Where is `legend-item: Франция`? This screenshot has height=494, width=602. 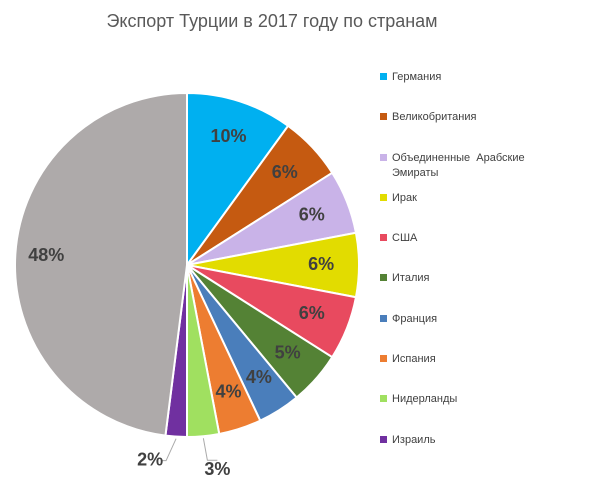
legend-item: Франция is located at coordinates (463, 330).